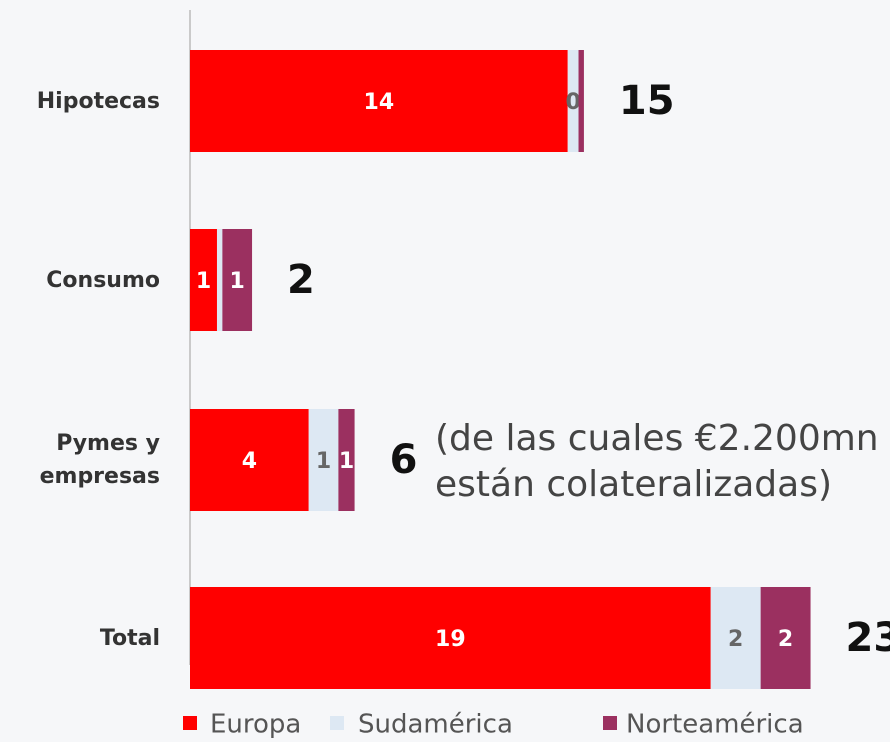 Image resolution: width=890 pixels, height=742 pixels. I want to click on value-label: 19, so click(450, 639).